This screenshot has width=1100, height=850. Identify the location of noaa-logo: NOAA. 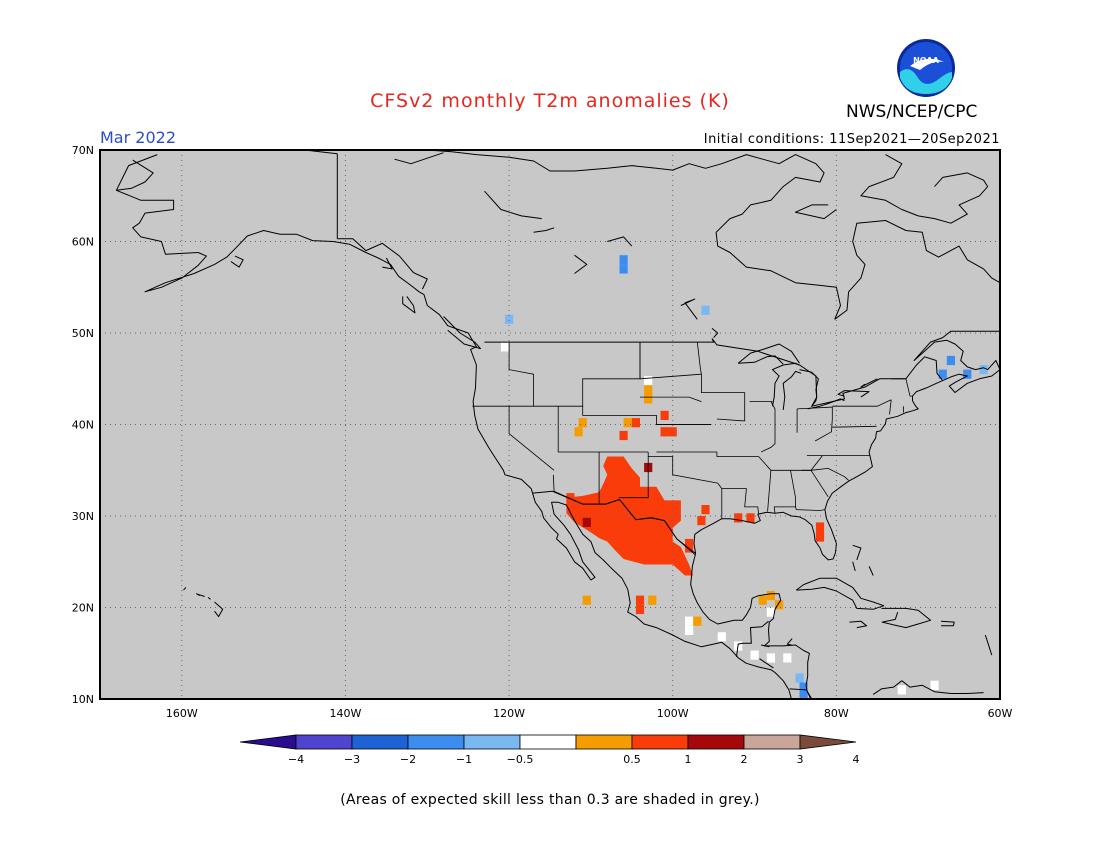
(926, 68).